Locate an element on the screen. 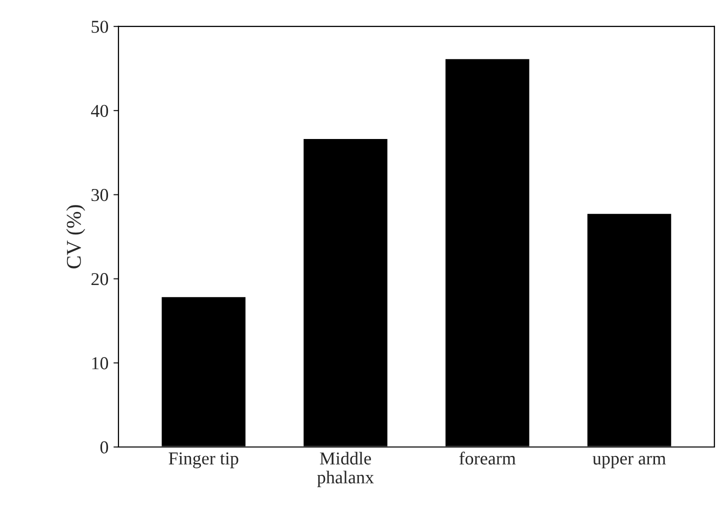  y-tick-label: 40 is located at coordinates (99, 111).